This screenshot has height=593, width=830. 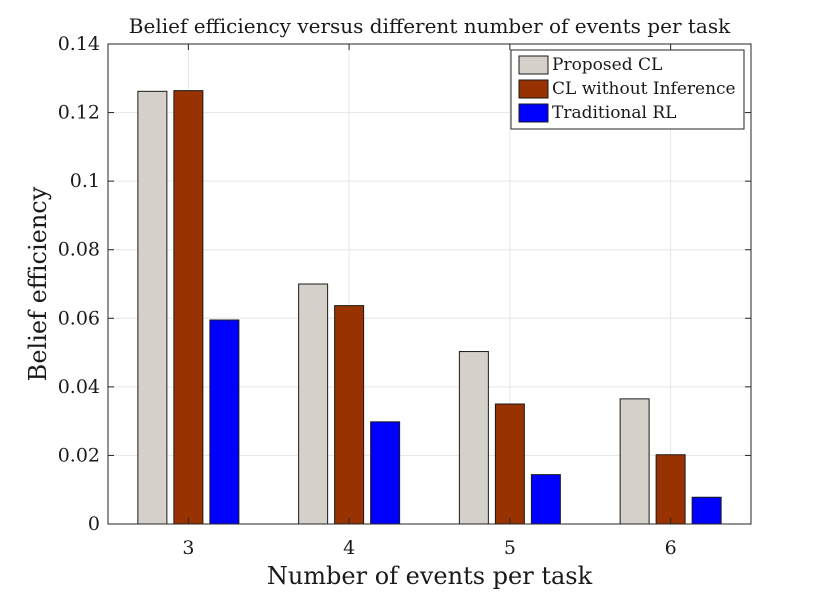 I want to click on x-tick-label: 3, so click(x=188, y=548).